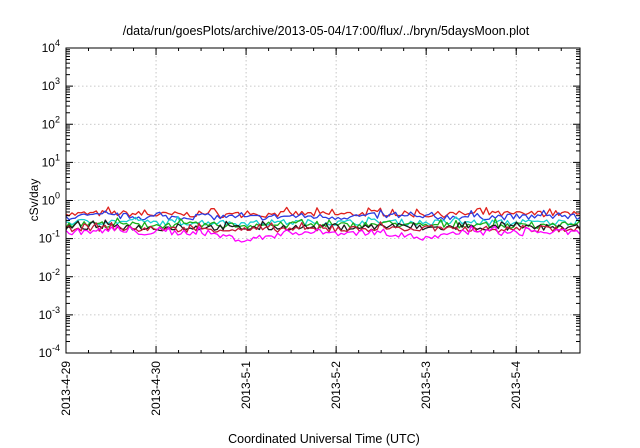 This screenshot has width=640, height=448. I want to click on y-tick-label: 10⁻², so click(49, 275).